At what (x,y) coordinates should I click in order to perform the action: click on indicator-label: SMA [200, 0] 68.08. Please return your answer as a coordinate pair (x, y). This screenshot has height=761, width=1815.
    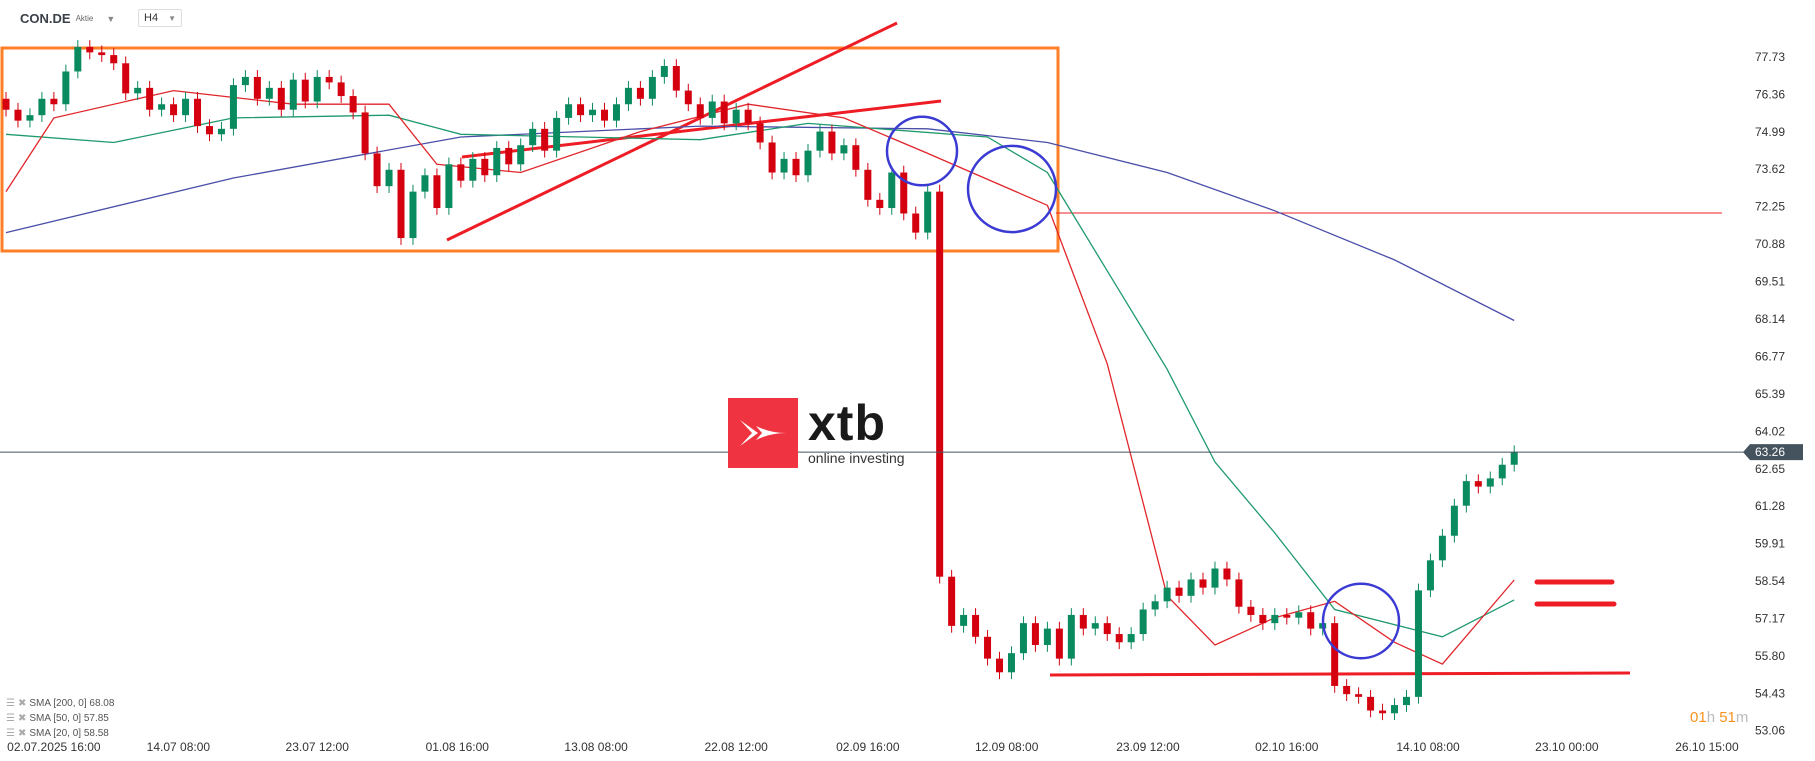
    Looking at the image, I should click on (72, 703).